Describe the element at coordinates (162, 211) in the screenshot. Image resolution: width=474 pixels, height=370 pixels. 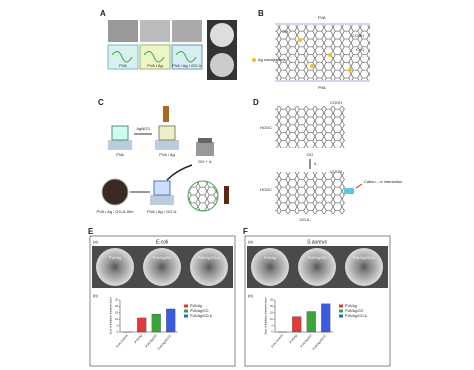
I see `label: PVA / Ag / GO-IL` at that location.